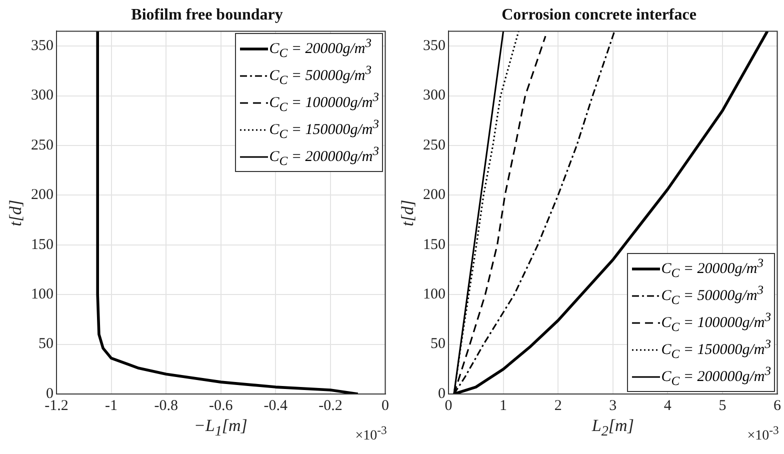 The image size is (784, 454). What do you see at coordinates (558, 406) in the screenshot?
I see `x-tick-label: 2` at bounding box center [558, 406].